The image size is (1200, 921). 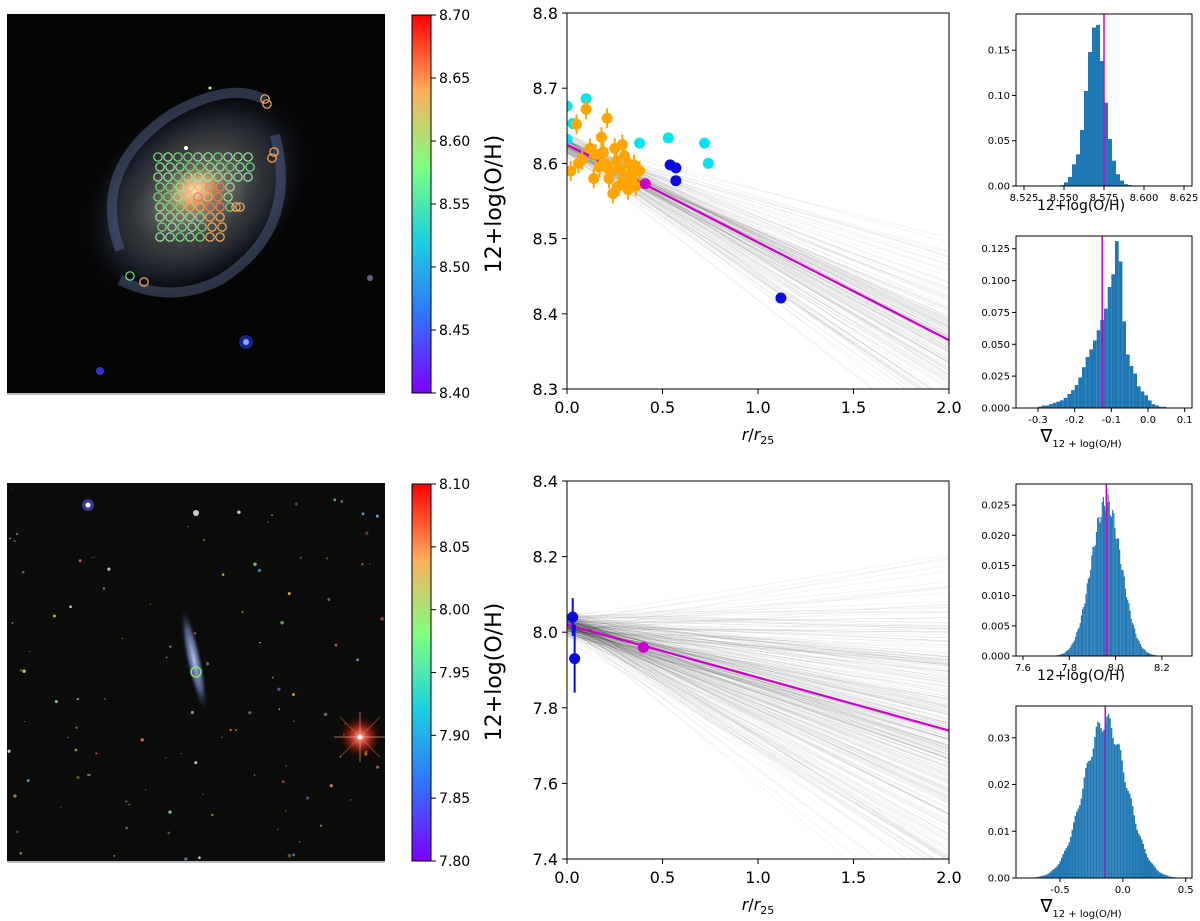 I want to click on y-tick-label: 8.3, so click(x=545, y=389).